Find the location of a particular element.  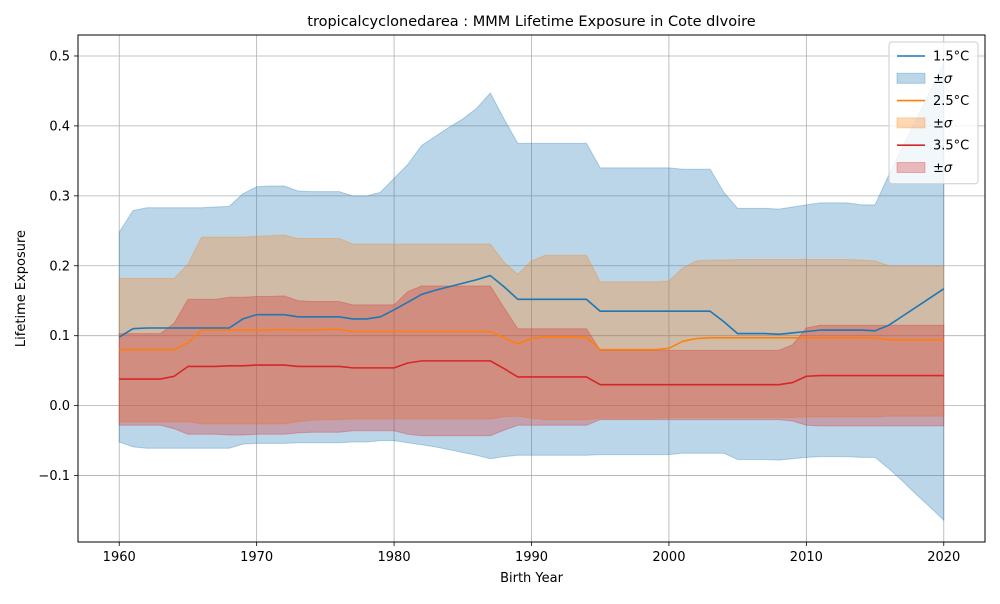

legend-label: 2.5°C is located at coordinates (951, 101).